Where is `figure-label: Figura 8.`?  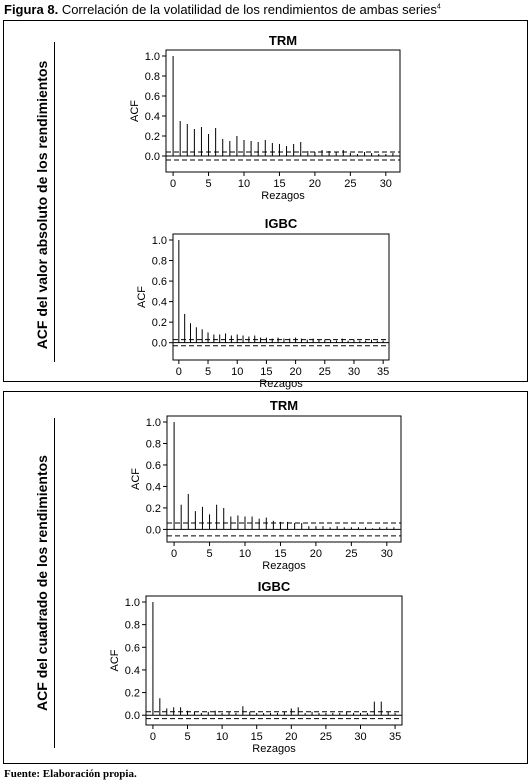 figure-label: Figura 8. is located at coordinates (31, 9).